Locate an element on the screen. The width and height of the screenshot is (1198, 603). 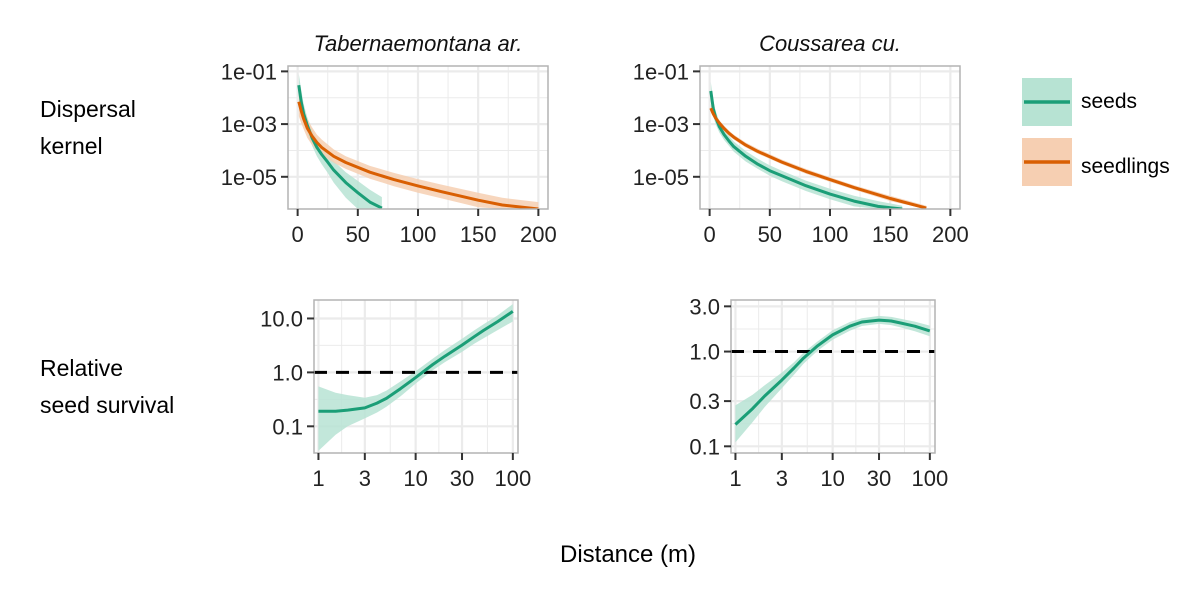
row-label-line: seed survival is located at coordinates (107, 405).